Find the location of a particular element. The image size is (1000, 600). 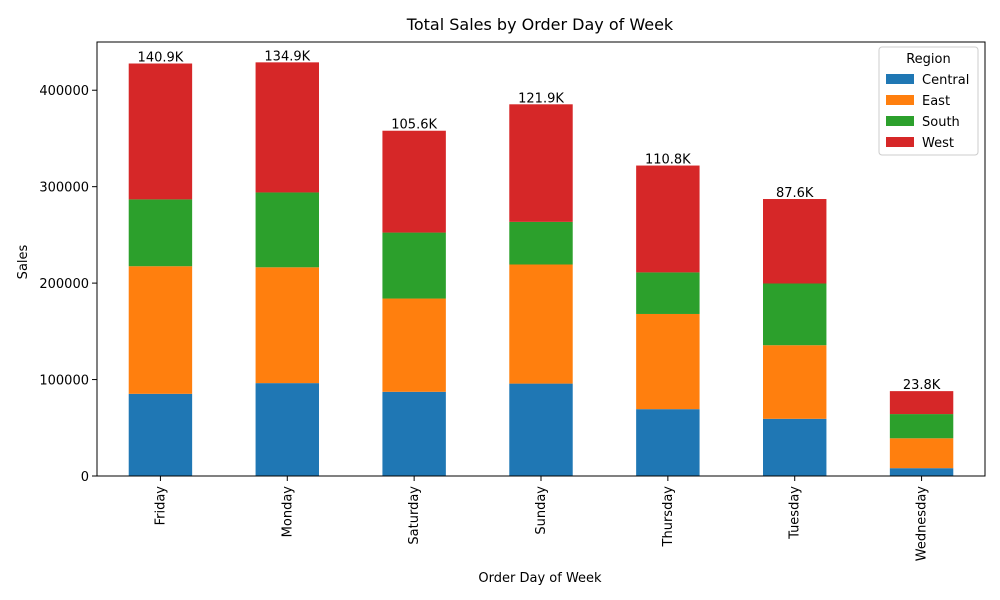

legend-label-central: Central is located at coordinates (945, 80).